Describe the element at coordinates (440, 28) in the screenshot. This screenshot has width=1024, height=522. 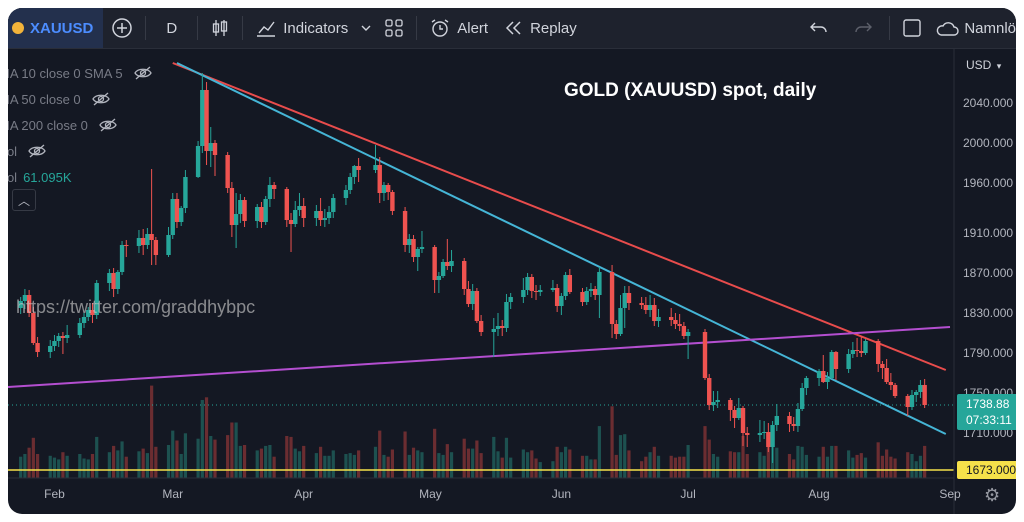
I see `alarm-clock-icon` at that location.